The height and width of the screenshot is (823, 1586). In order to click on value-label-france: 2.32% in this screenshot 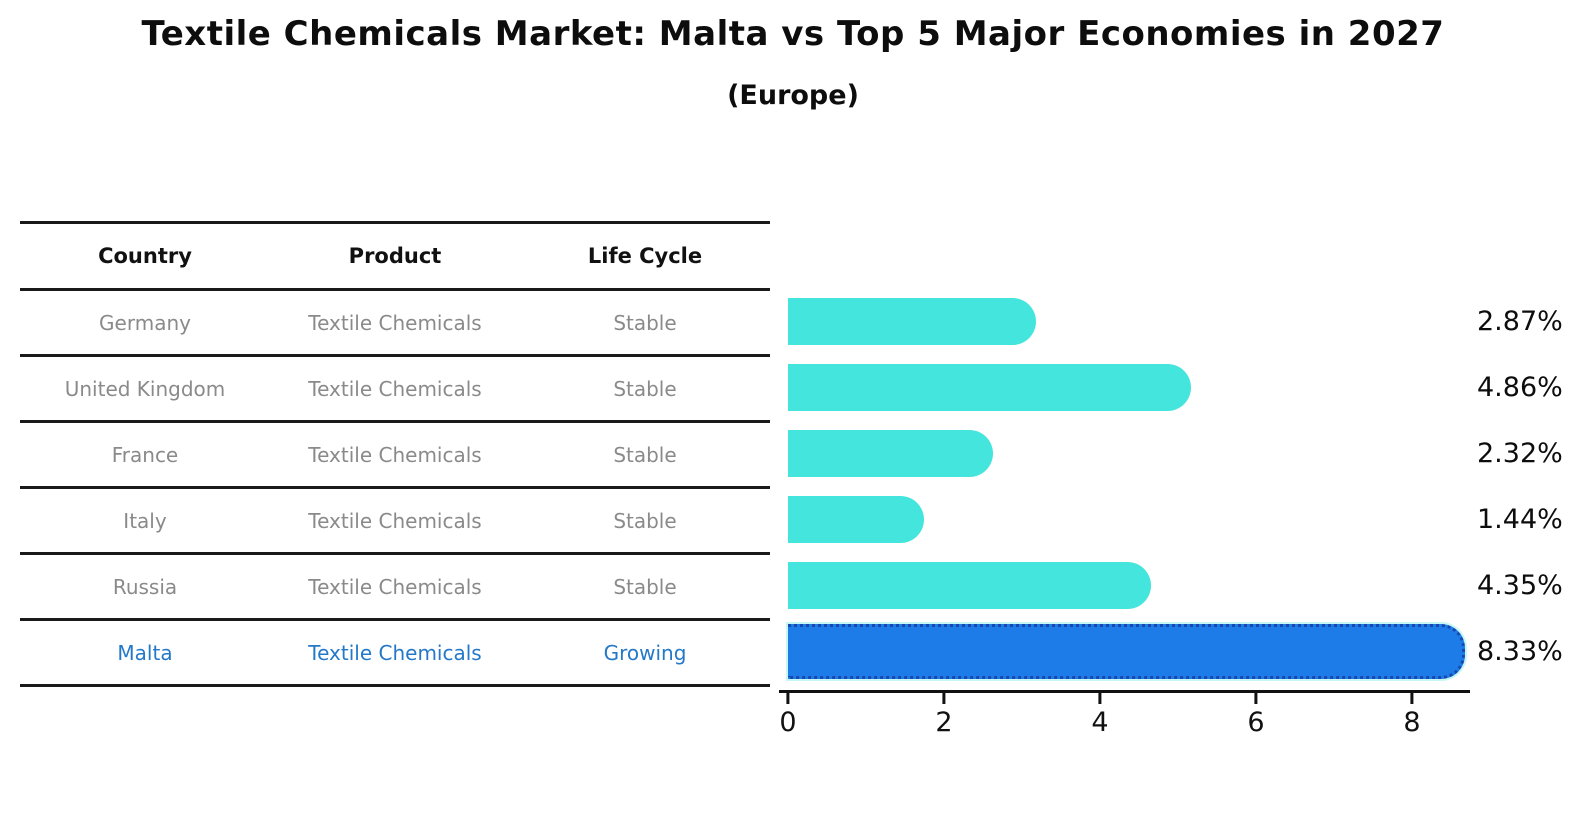, I will do `click(1520, 453)`.